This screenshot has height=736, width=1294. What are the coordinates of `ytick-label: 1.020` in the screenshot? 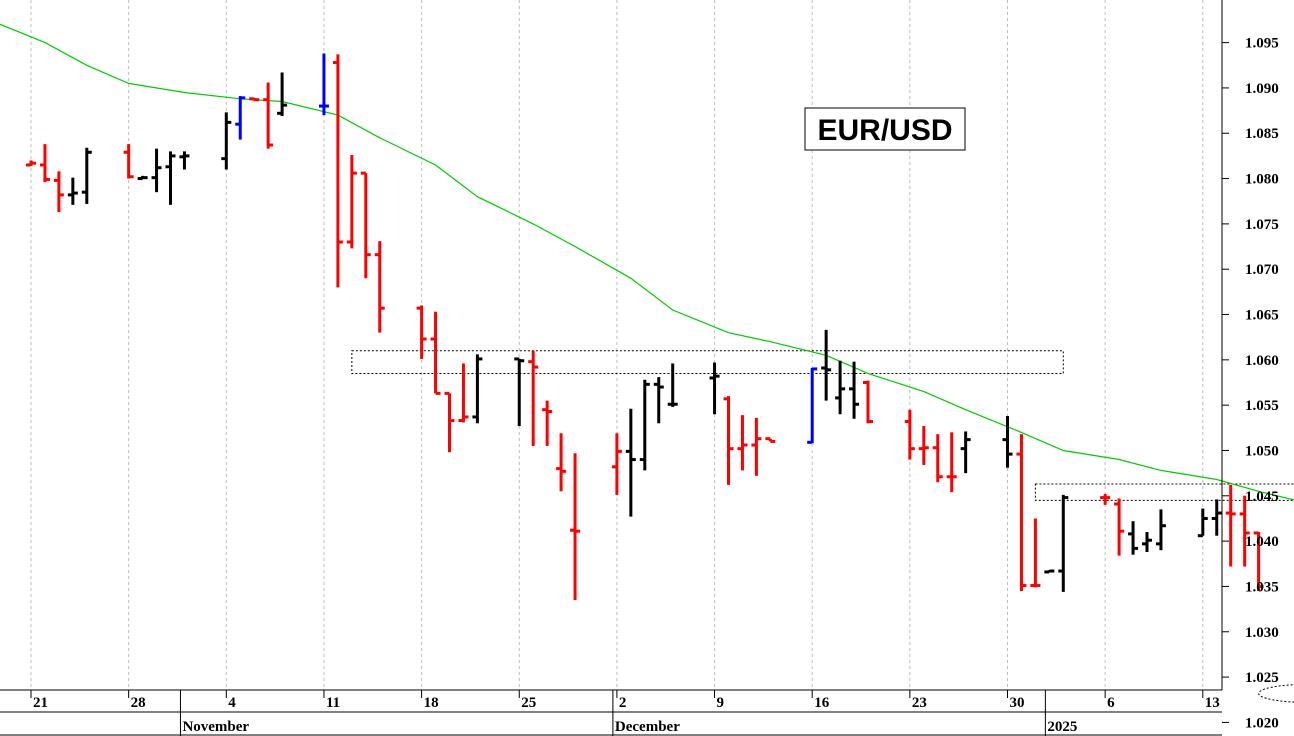 It's located at (1262, 723).